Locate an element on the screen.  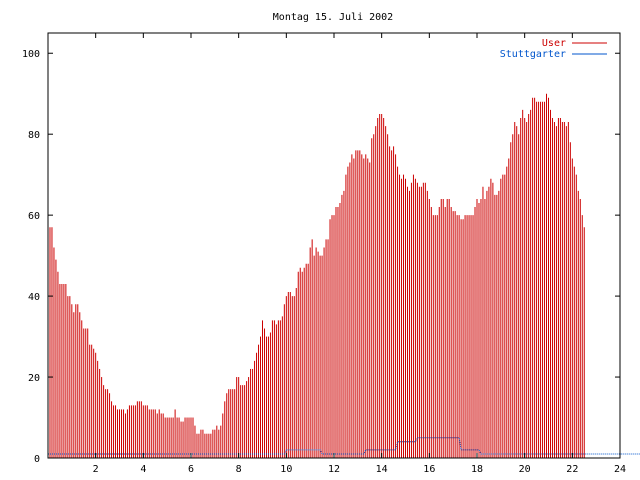
legend: User Stuttgarter is located at coordinates (553, 49).